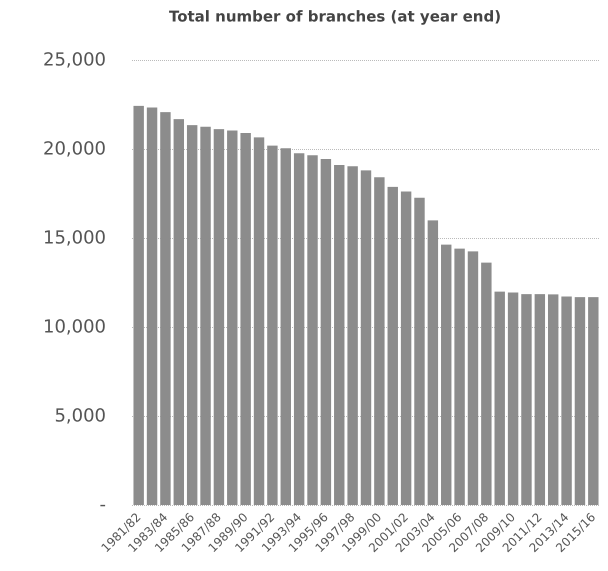 The width and height of the screenshot is (608, 571). What do you see at coordinates (74, 327) in the screenshot?
I see `y-tick-label: 10,000` at bounding box center [74, 327].